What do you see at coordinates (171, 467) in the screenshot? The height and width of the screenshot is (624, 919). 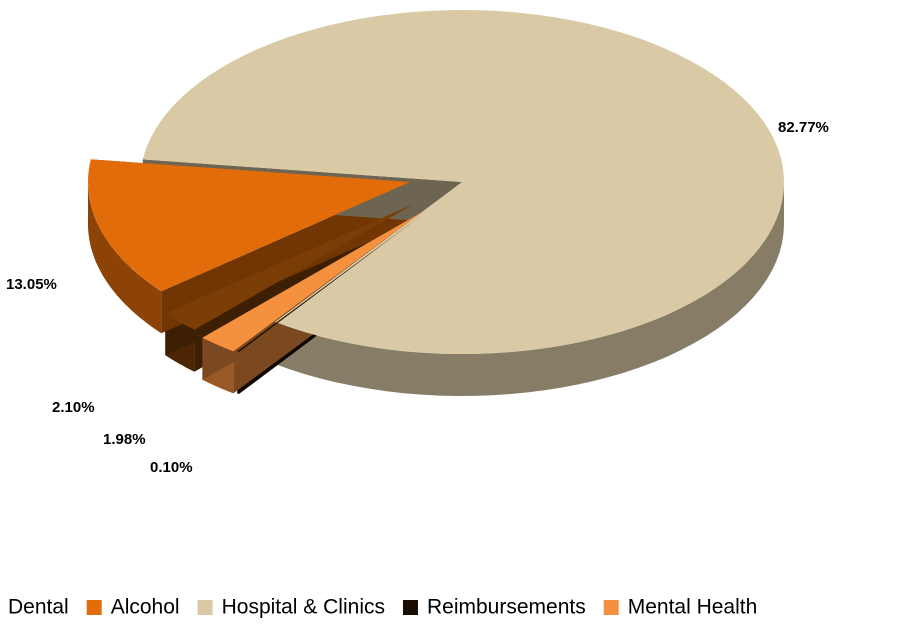 I see `data-label: 0.10%` at bounding box center [171, 467].